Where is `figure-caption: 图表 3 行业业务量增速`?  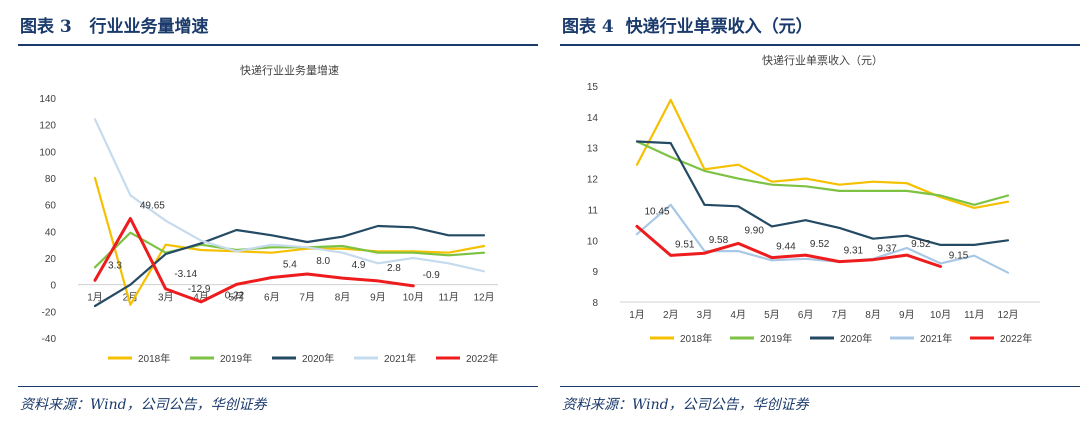
figure-caption: 图表 3 行业业务量增速 is located at coordinates (114, 24).